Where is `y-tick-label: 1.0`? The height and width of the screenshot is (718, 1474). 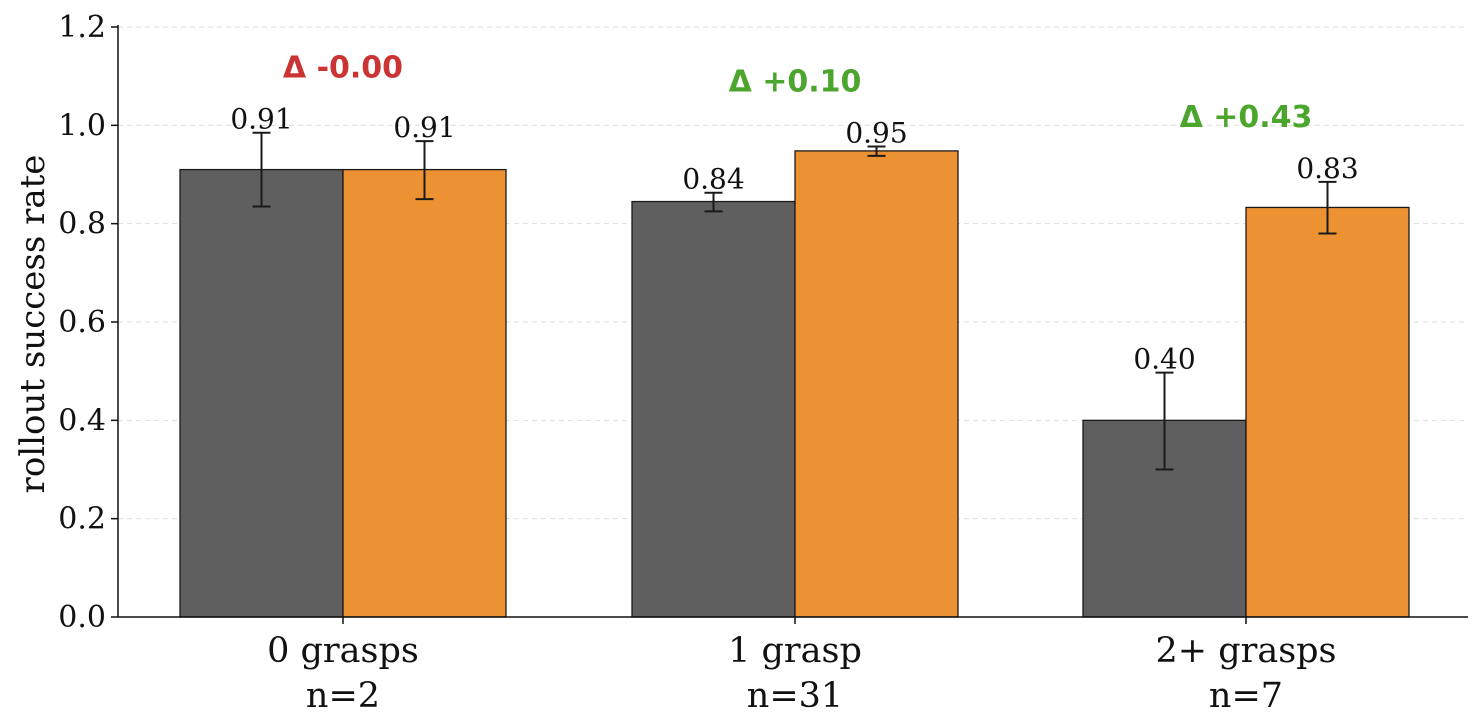
y-tick-label: 1.0 is located at coordinates (82, 125).